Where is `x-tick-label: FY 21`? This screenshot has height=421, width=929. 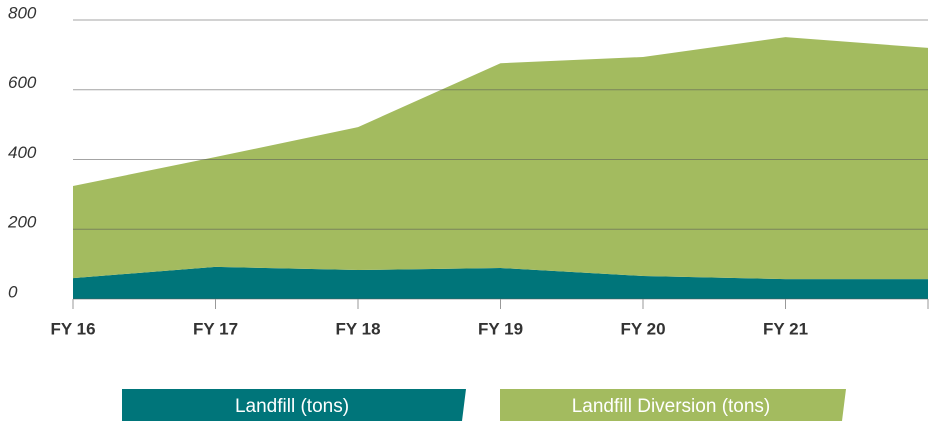 x-tick-label: FY 21 is located at coordinates (785, 328).